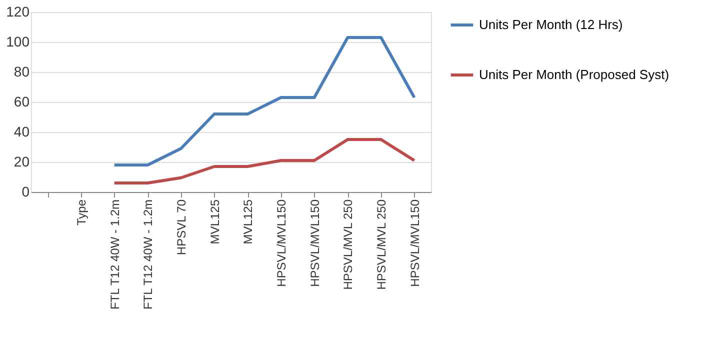 Image resolution: width=724 pixels, height=360 pixels. I want to click on x-tick-label: Type, so click(81, 212).